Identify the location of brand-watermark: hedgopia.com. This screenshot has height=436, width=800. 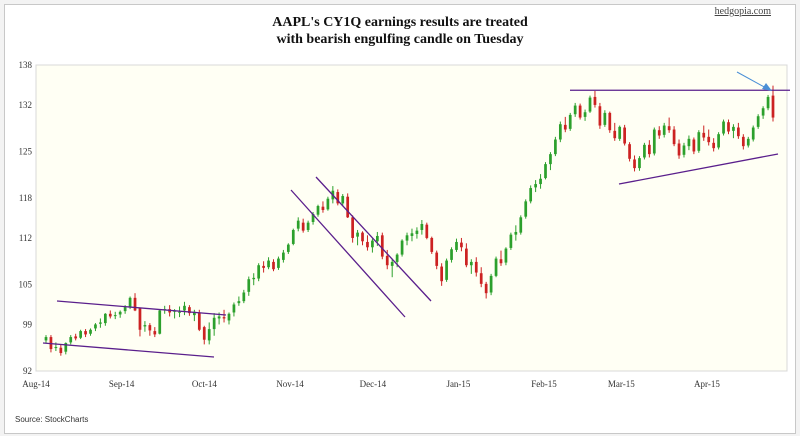
(742, 11).